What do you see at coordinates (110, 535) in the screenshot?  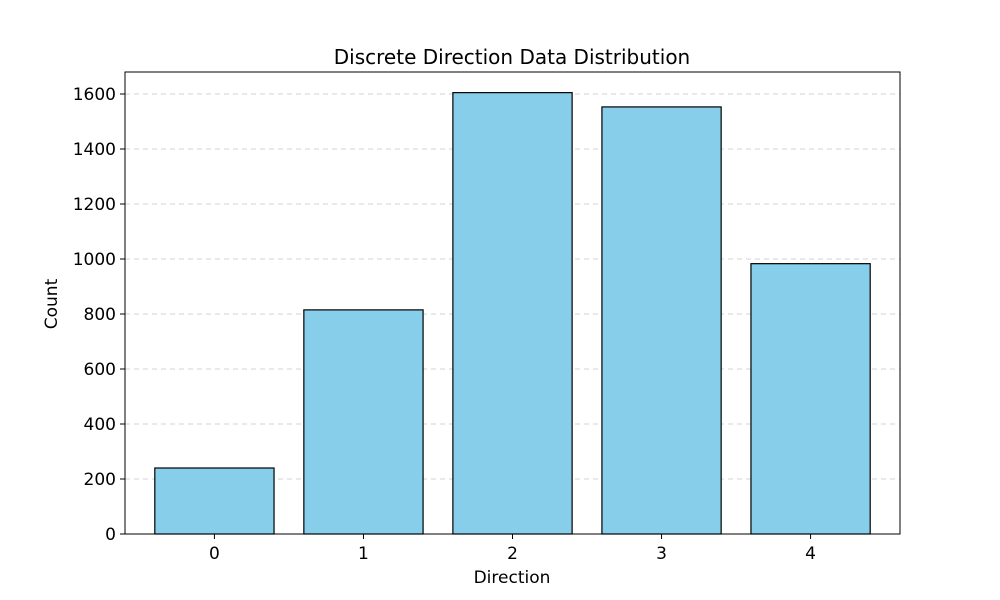 I see `y-tick-label: 0` at bounding box center [110, 535].